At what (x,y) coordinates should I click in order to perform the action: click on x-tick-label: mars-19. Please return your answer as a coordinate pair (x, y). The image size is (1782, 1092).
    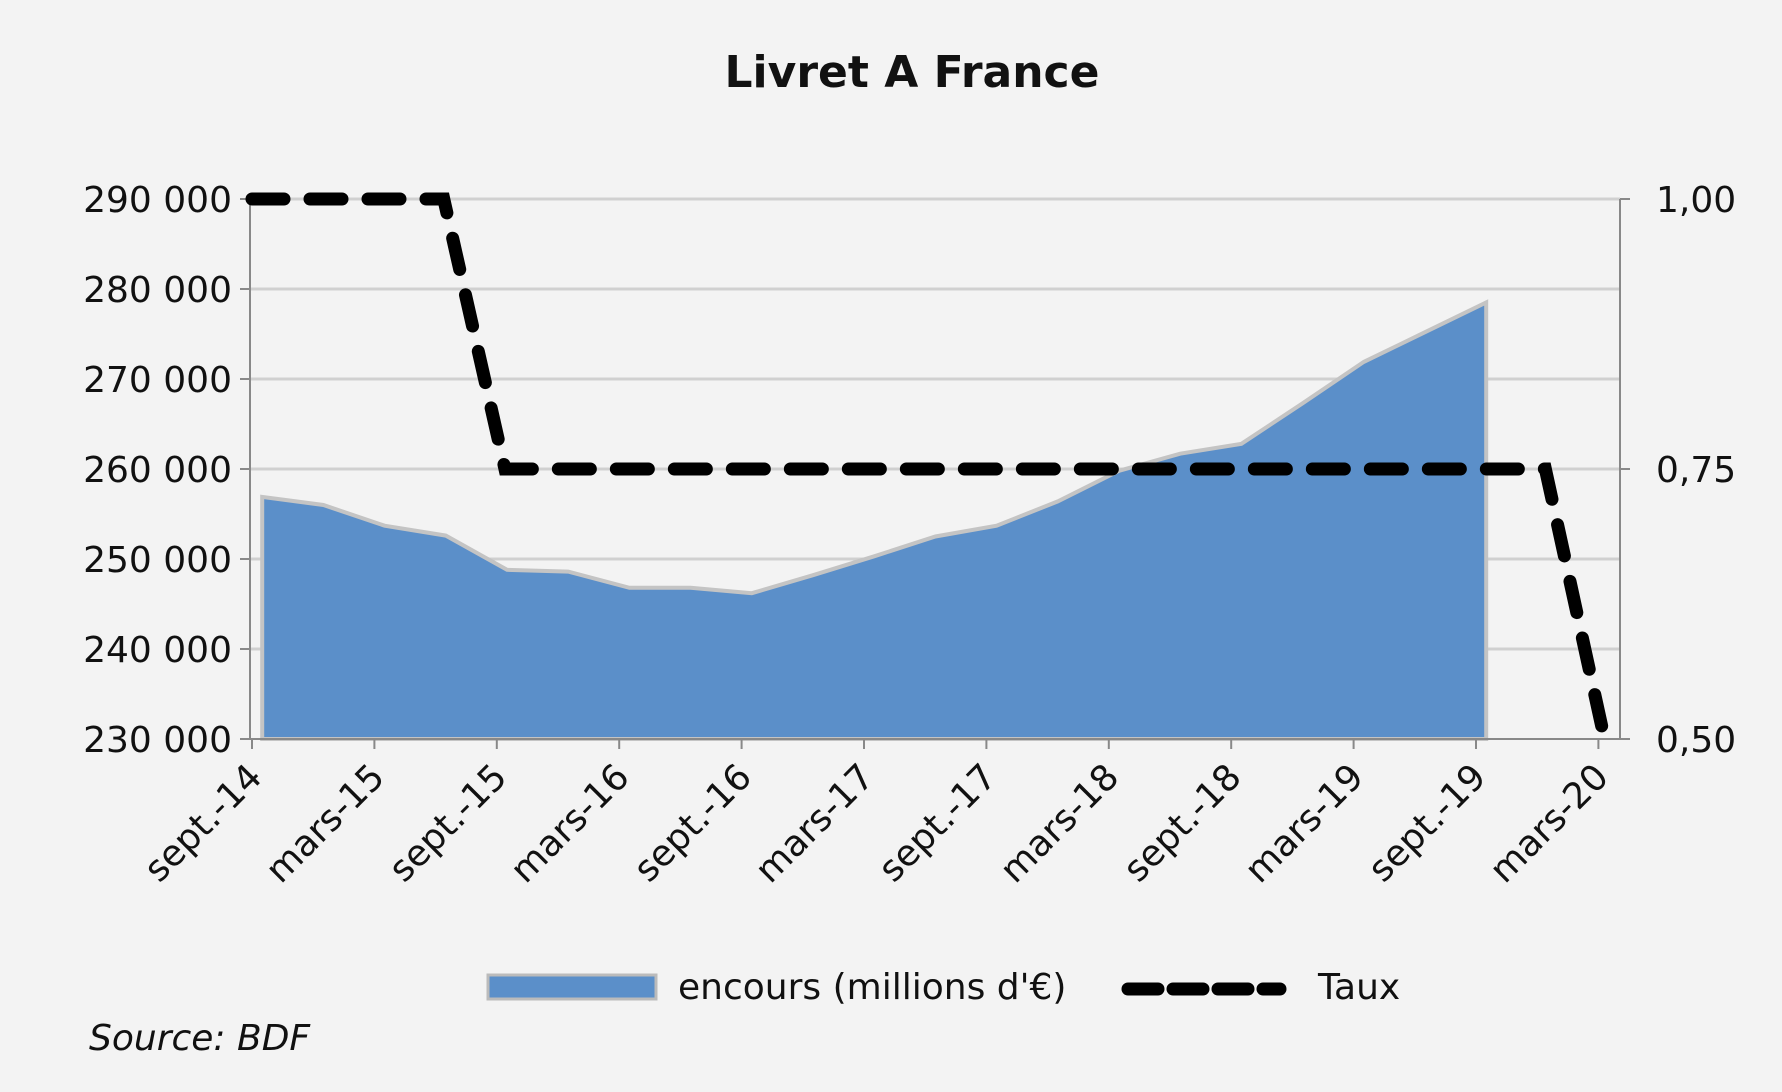
    Looking at the image, I should click on (1304, 823).